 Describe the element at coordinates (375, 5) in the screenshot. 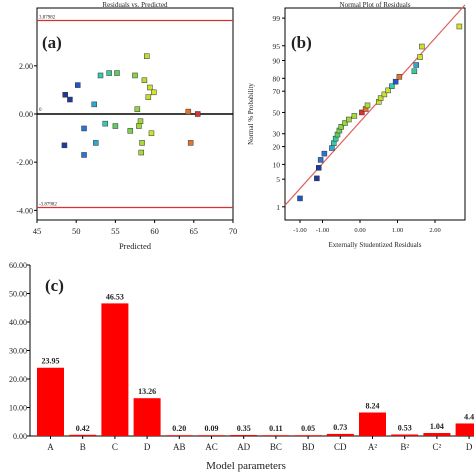

I see `chart-title: Normal Plot of Residuals` at that location.